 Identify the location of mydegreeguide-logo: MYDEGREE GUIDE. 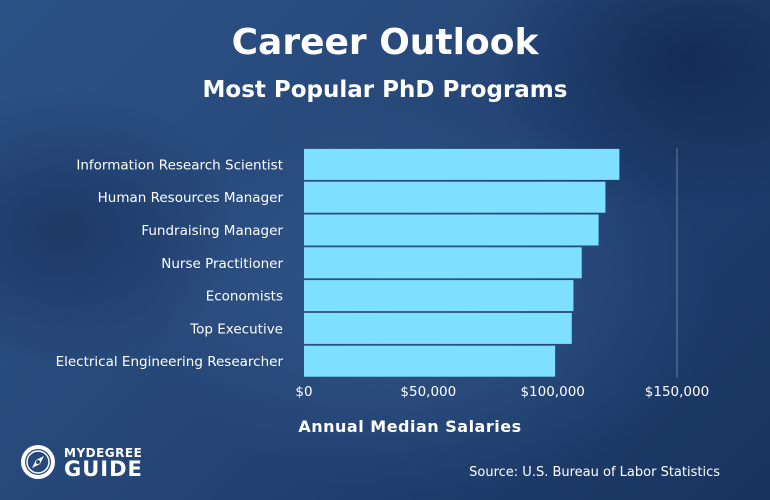
(83, 463).